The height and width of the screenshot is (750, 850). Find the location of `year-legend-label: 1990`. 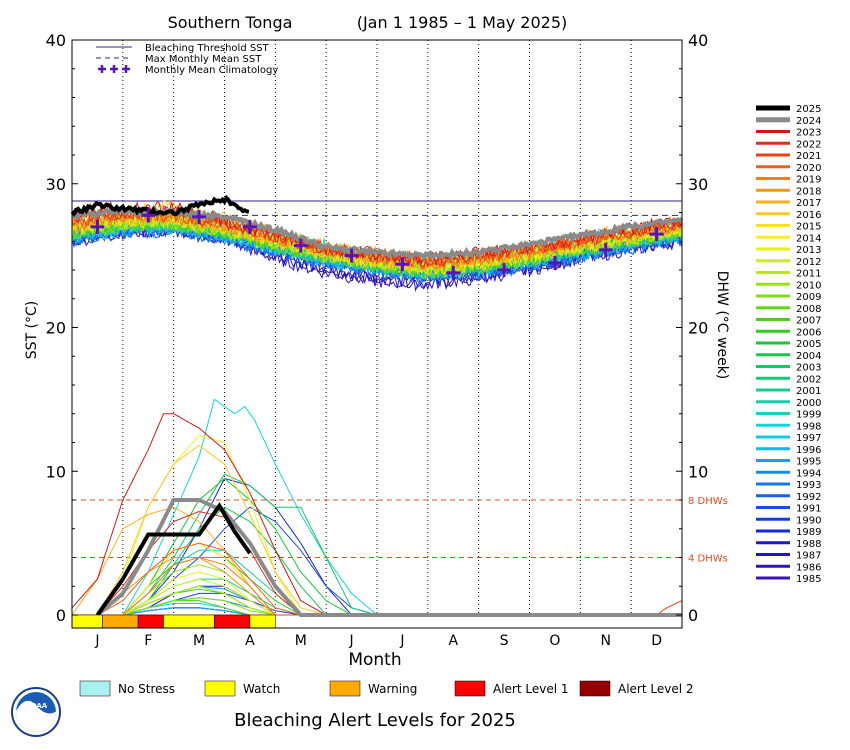

year-legend-label: 1990 is located at coordinates (808, 520).